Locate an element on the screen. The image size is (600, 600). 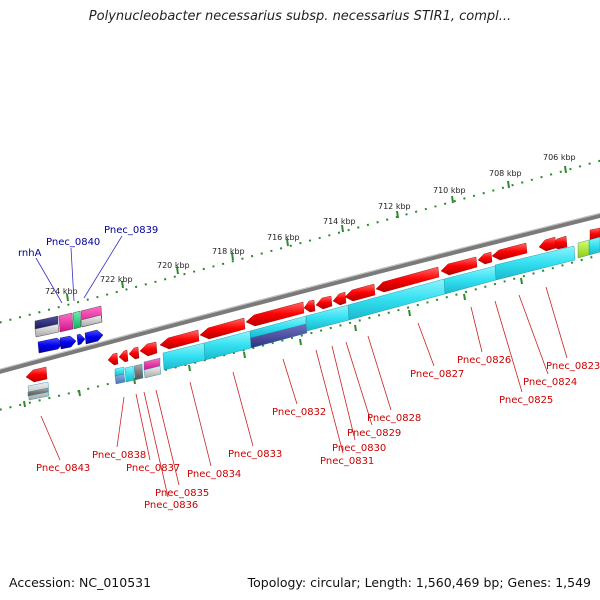
gene-label: Pnec_0829 is located at coordinates (374, 433).